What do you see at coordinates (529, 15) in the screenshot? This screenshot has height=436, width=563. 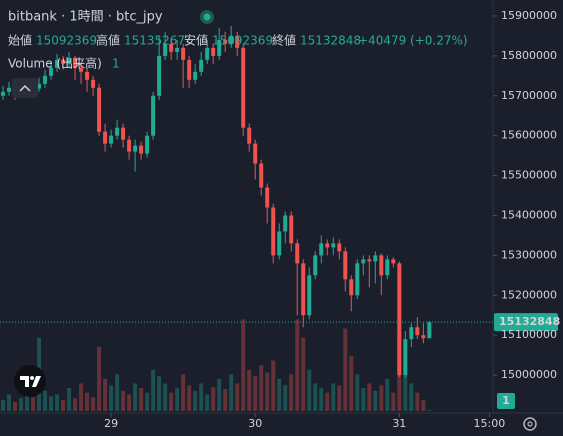 I see `y-tick-label: 15900000` at bounding box center [529, 15].